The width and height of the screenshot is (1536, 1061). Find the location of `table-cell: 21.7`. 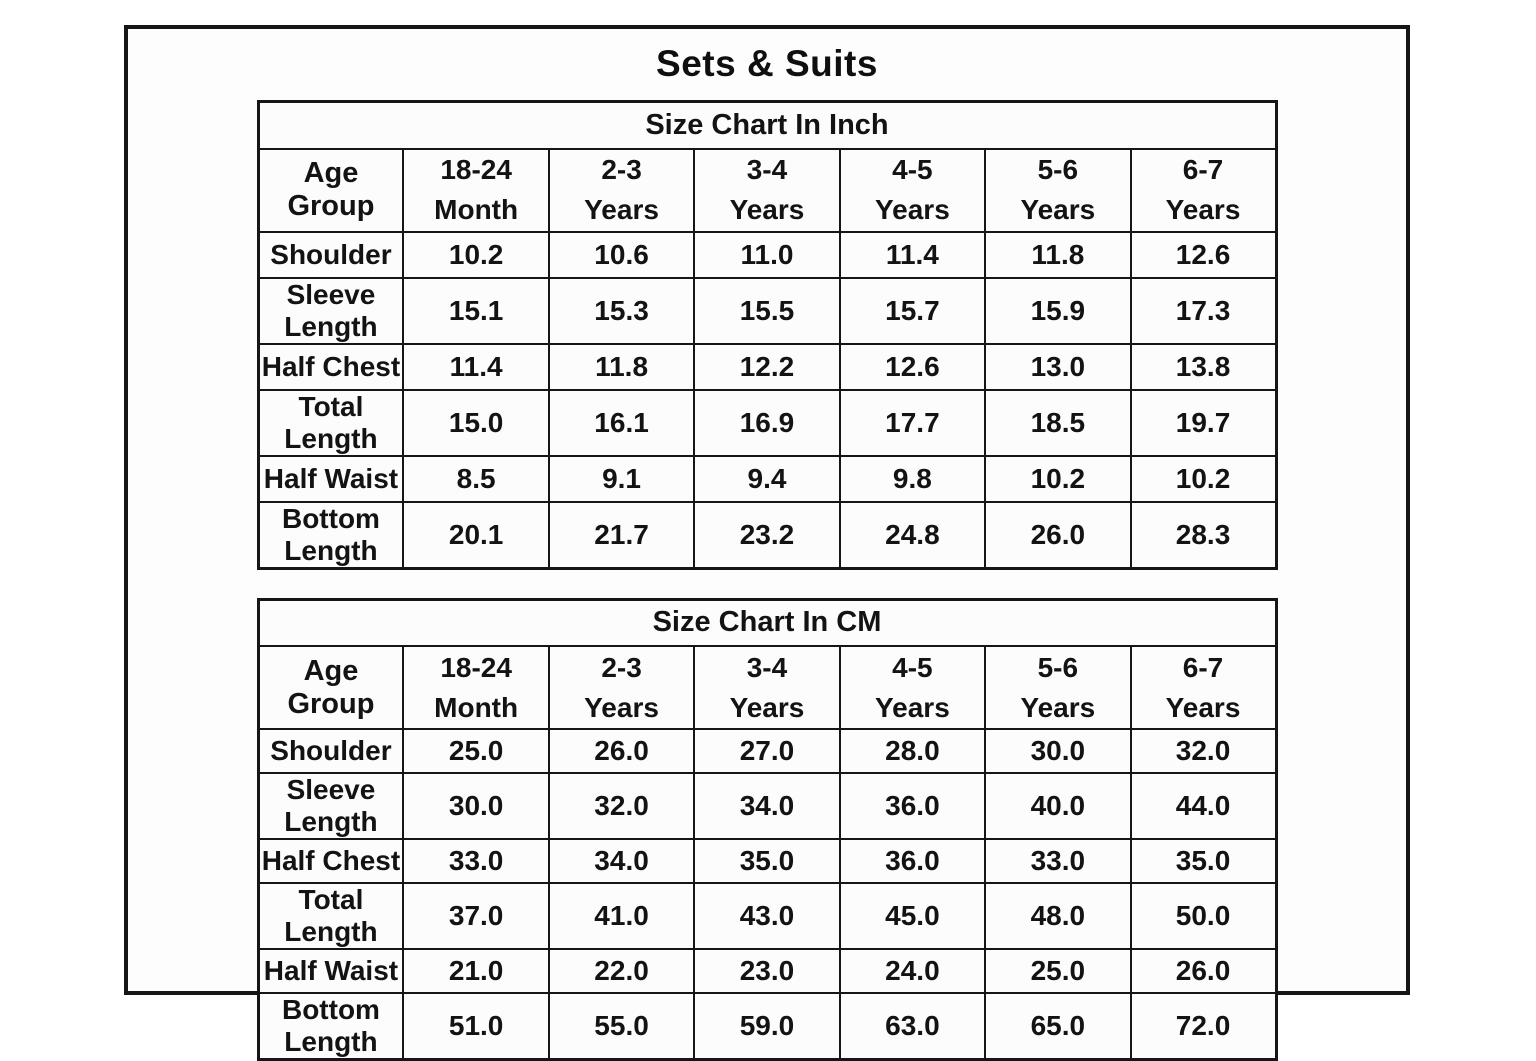

table-cell: 21.7 is located at coordinates (621, 535).